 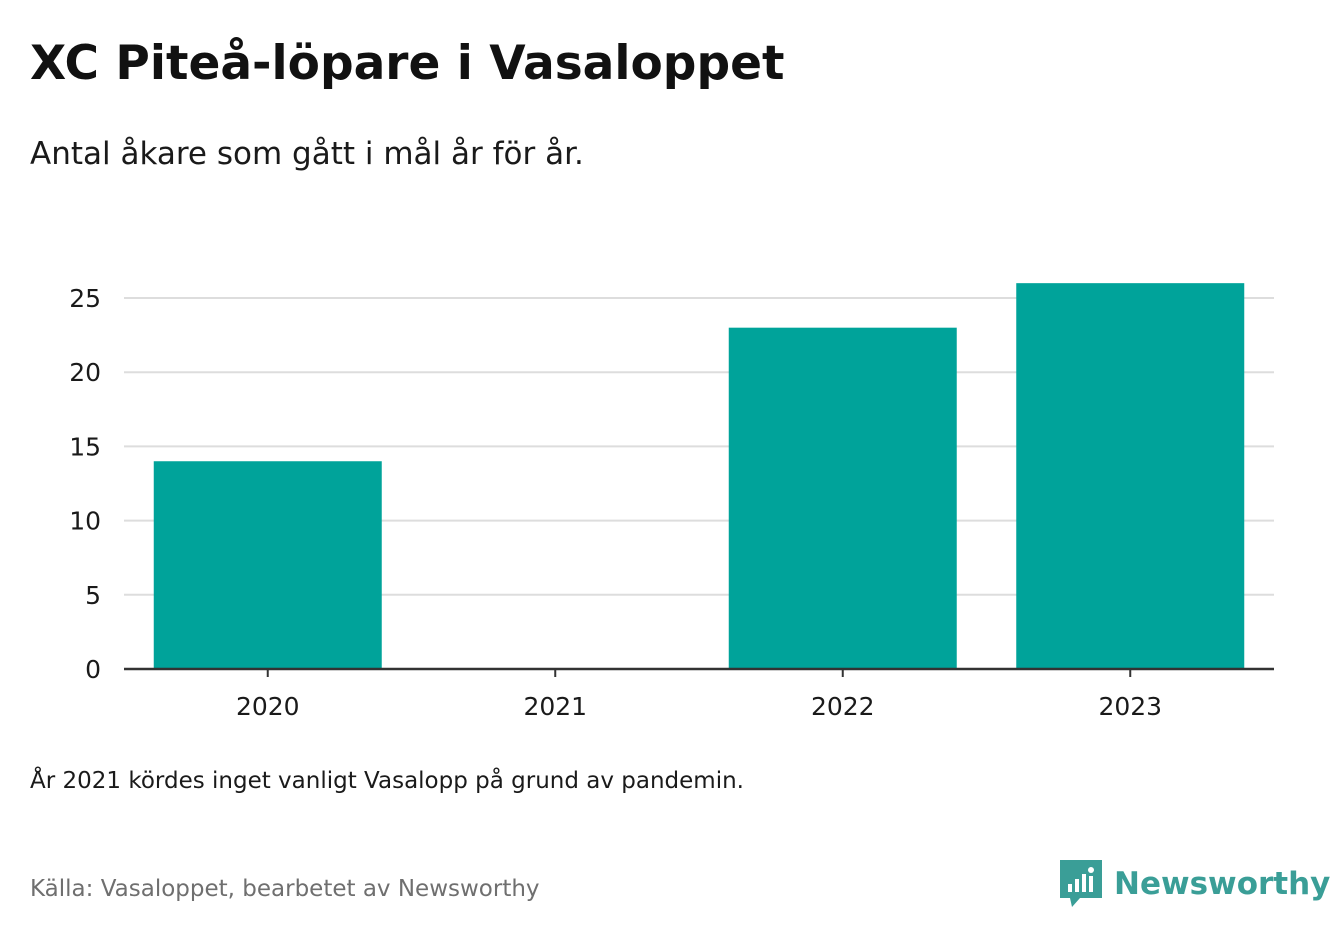 What do you see at coordinates (268, 706) in the screenshot?
I see `x-tick-label: 2020` at bounding box center [268, 706].